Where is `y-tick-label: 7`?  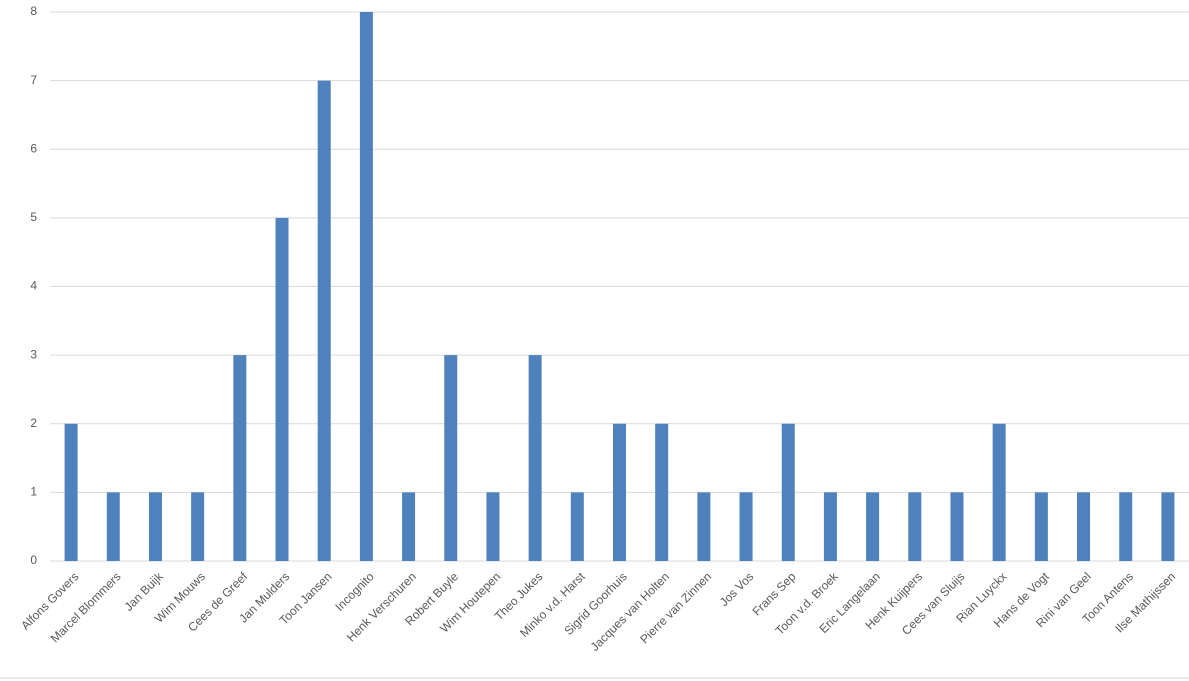
y-tick-label: 7 is located at coordinates (33, 80).